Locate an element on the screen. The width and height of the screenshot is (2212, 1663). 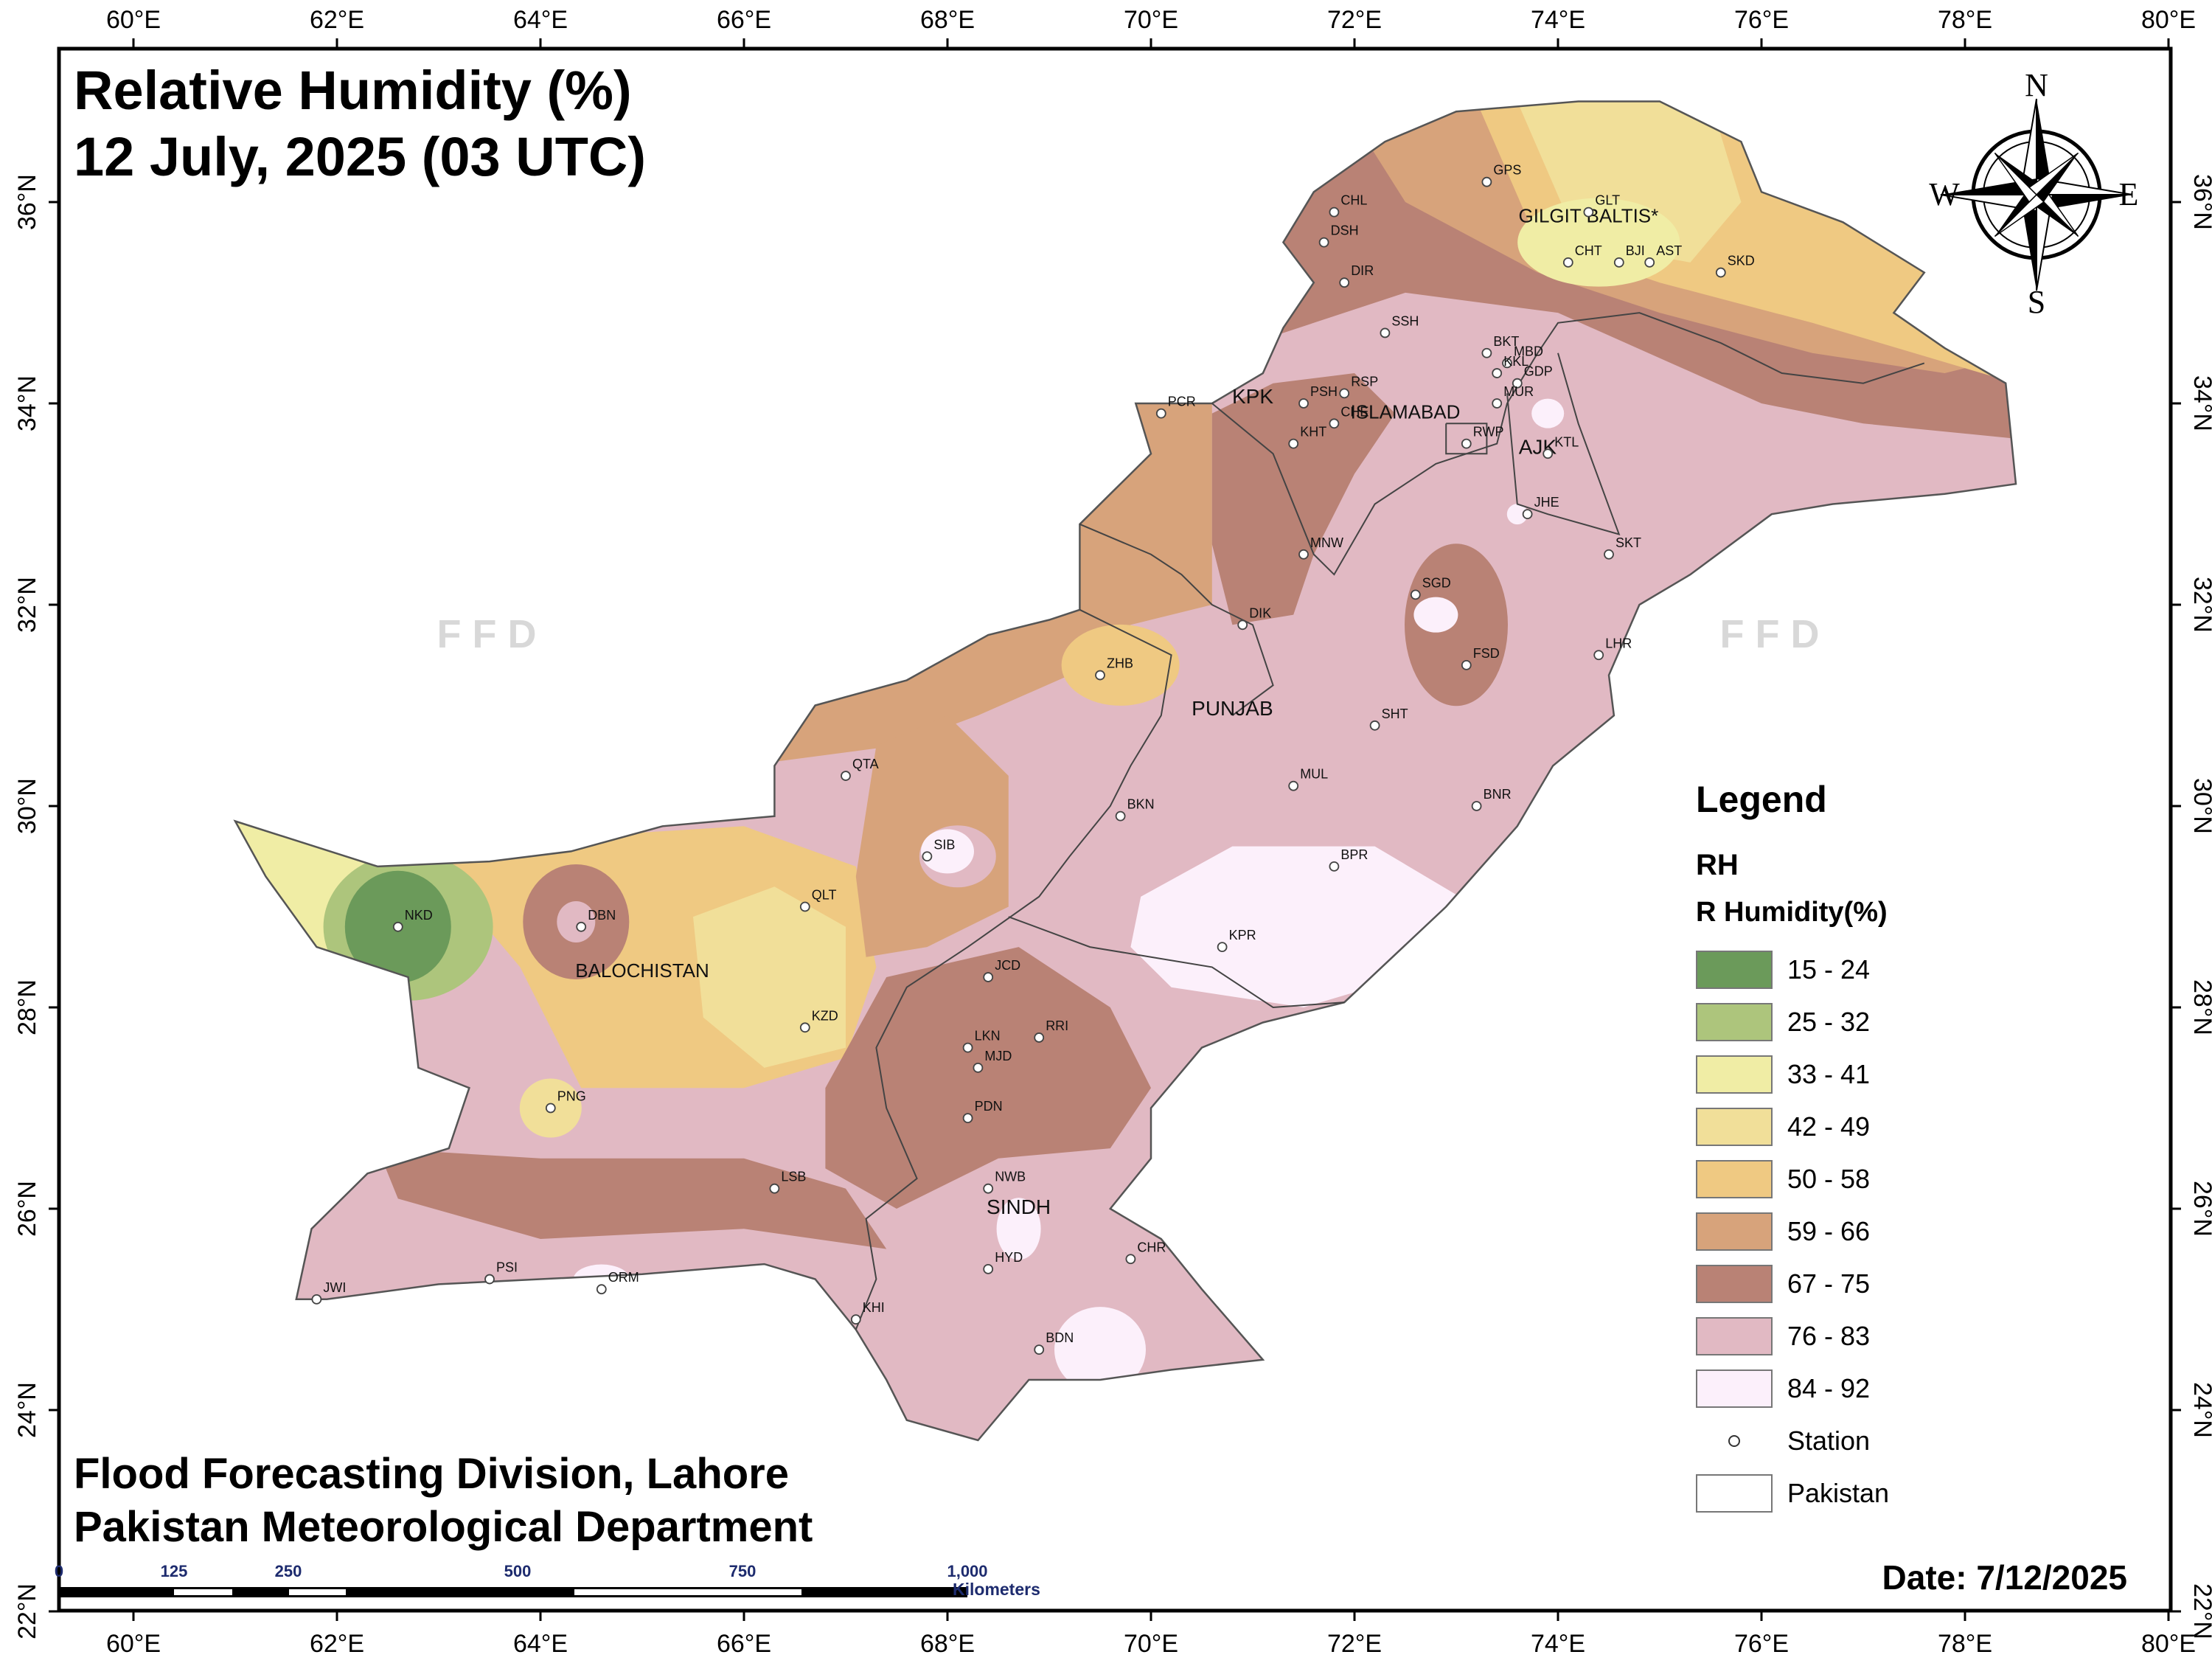
station-label: SKD is located at coordinates (1741, 261).